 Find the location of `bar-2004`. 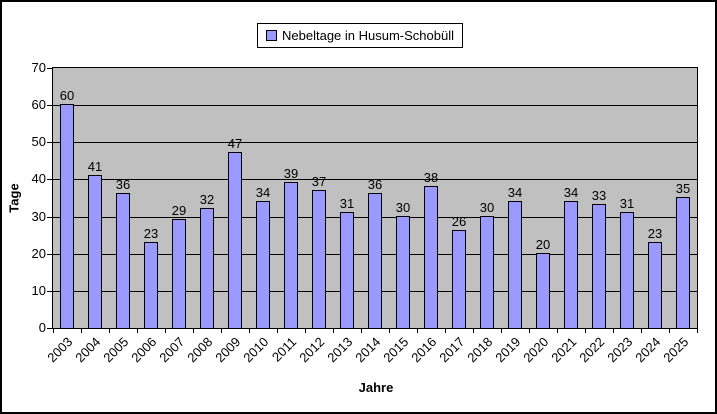

bar-2004 is located at coordinates (95, 251).